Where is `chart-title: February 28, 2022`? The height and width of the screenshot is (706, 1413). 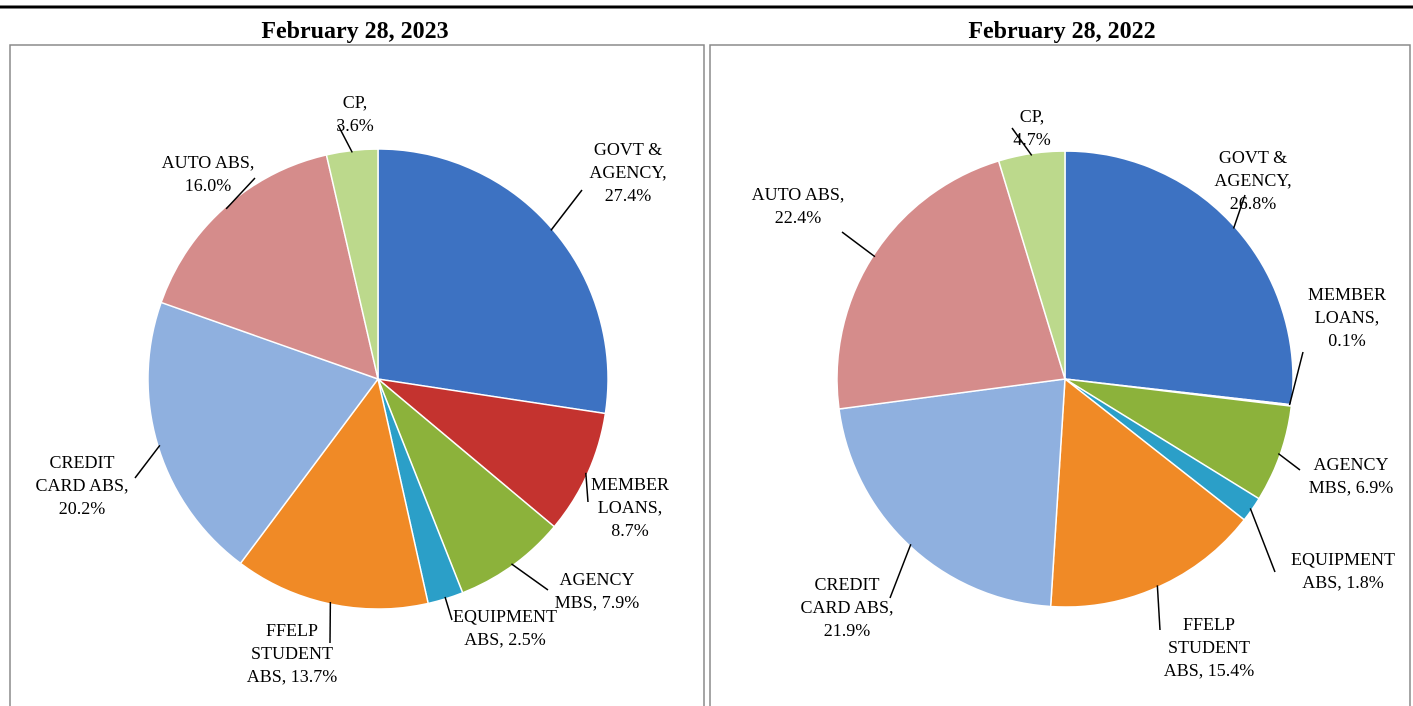
chart-title: February 28, 2022 is located at coordinates (1061, 31).